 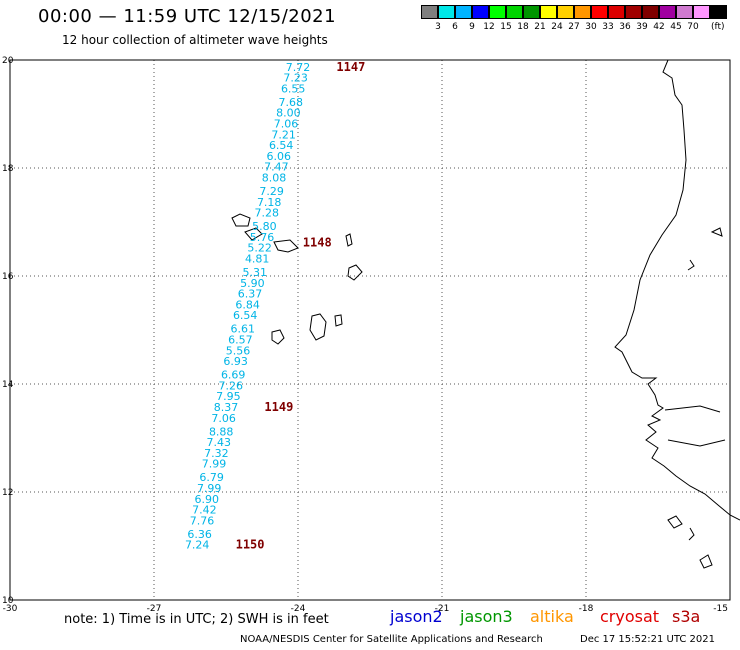 What do you see at coordinates (442, 609) in the screenshot?
I see `lon-tick-label: -21` at bounding box center [442, 609].